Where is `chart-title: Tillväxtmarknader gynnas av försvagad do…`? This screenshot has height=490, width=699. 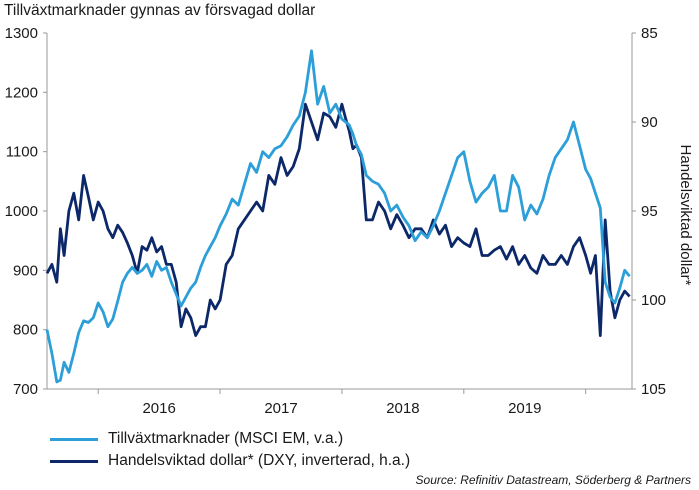 chart-title: Tillväxtmarknader gynnas av försvagad do… is located at coordinates (160, 10).